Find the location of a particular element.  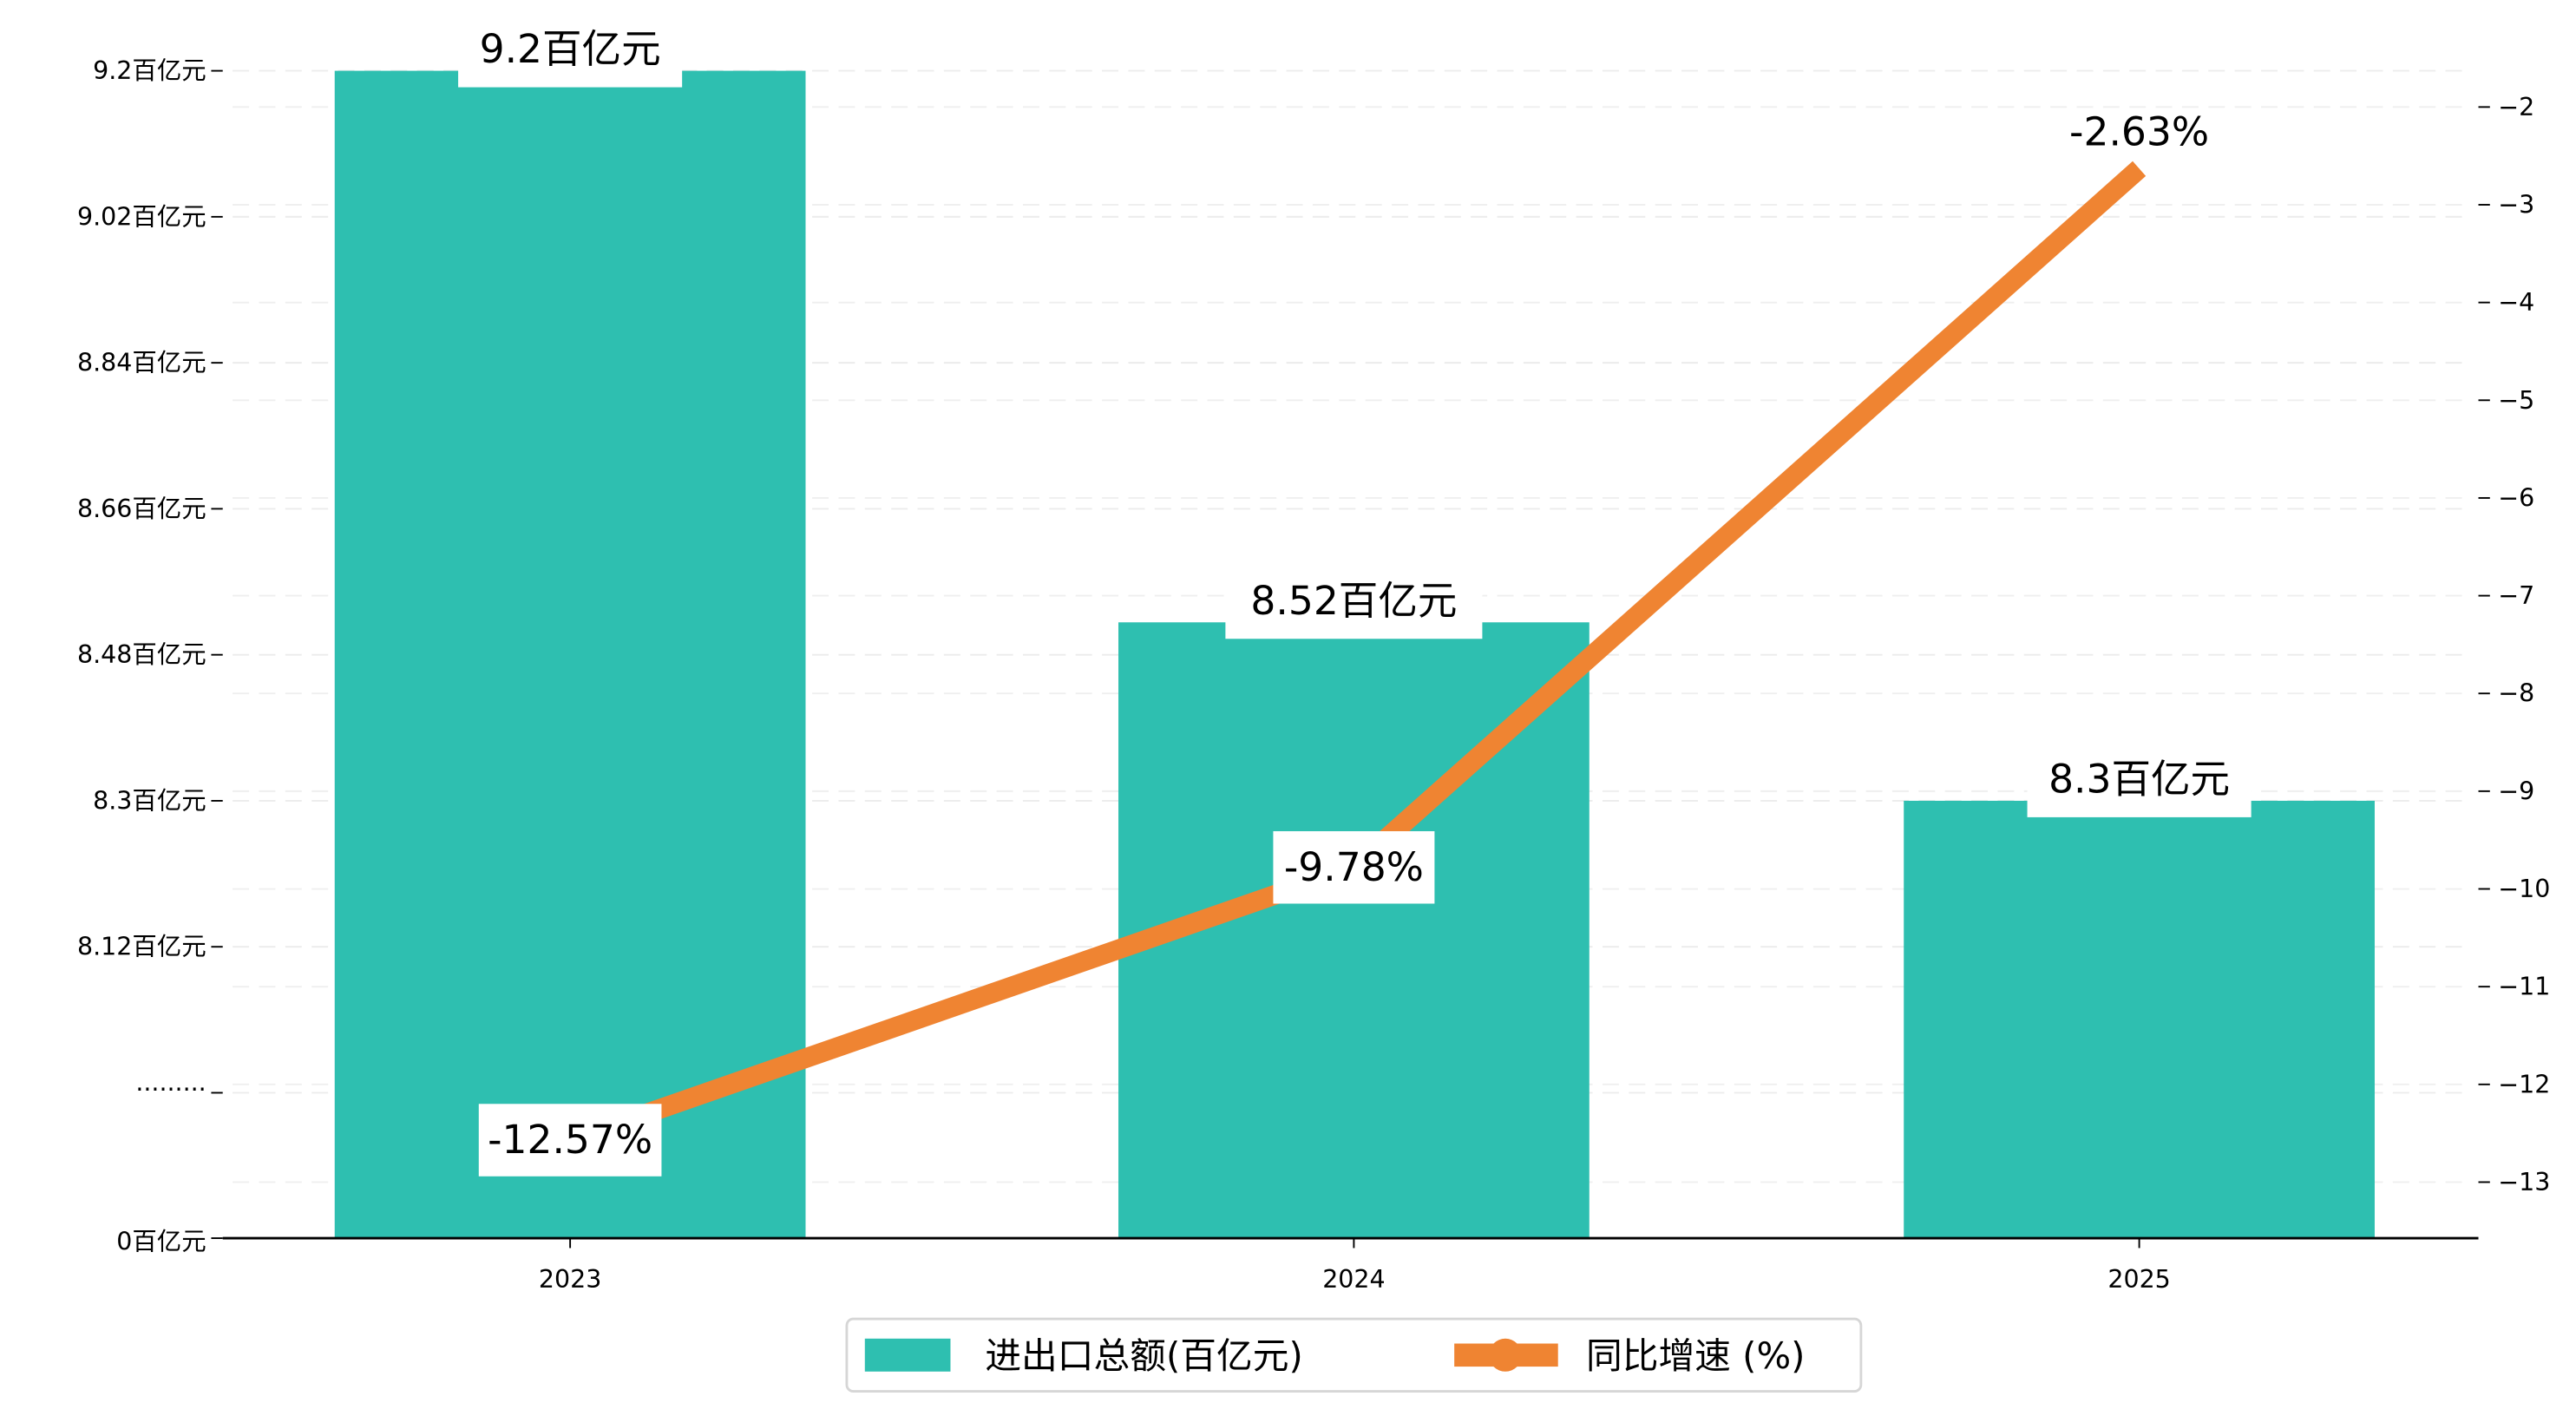

legend-bar-label: 进出口总额(百亿元) is located at coordinates (1143, 1356).